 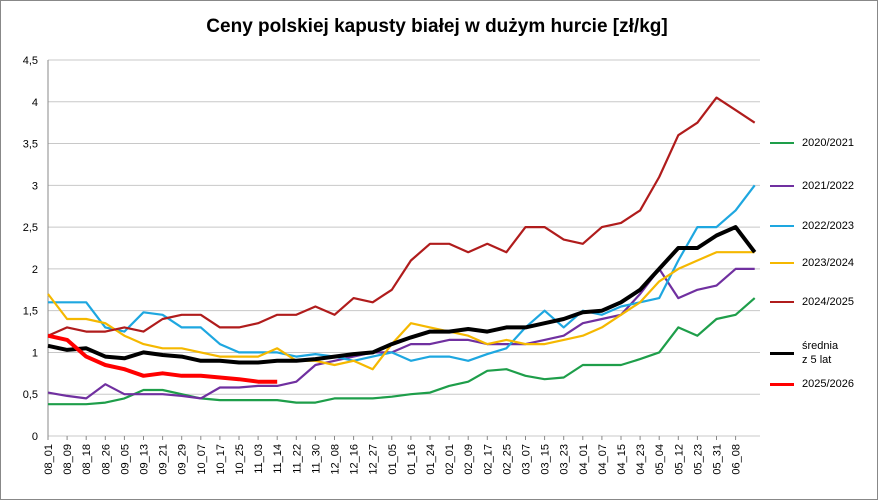 I want to click on x-tick-label: 01_05, so click(x=393, y=459).